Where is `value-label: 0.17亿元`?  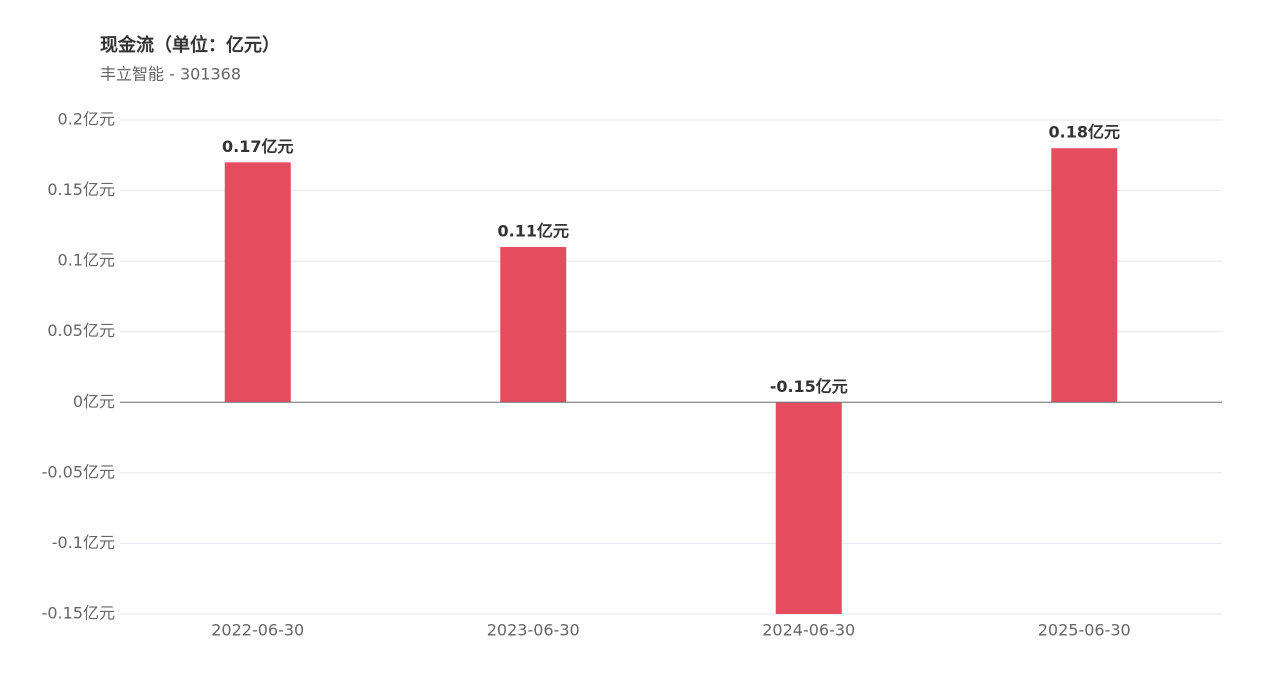
value-label: 0.17亿元 is located at coordinates (257, 146).